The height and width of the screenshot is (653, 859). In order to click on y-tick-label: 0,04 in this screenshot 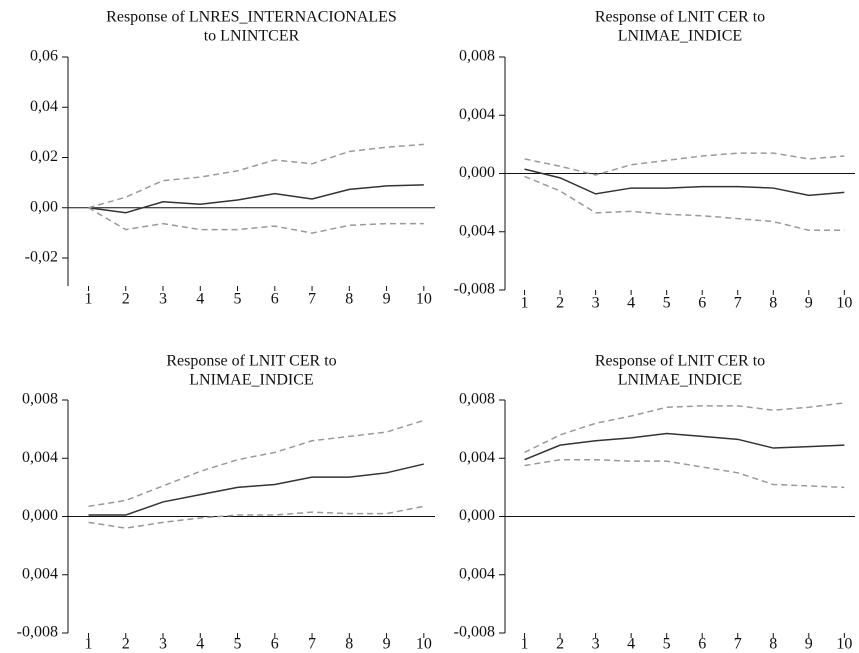, I will do `click(44, 106)`.